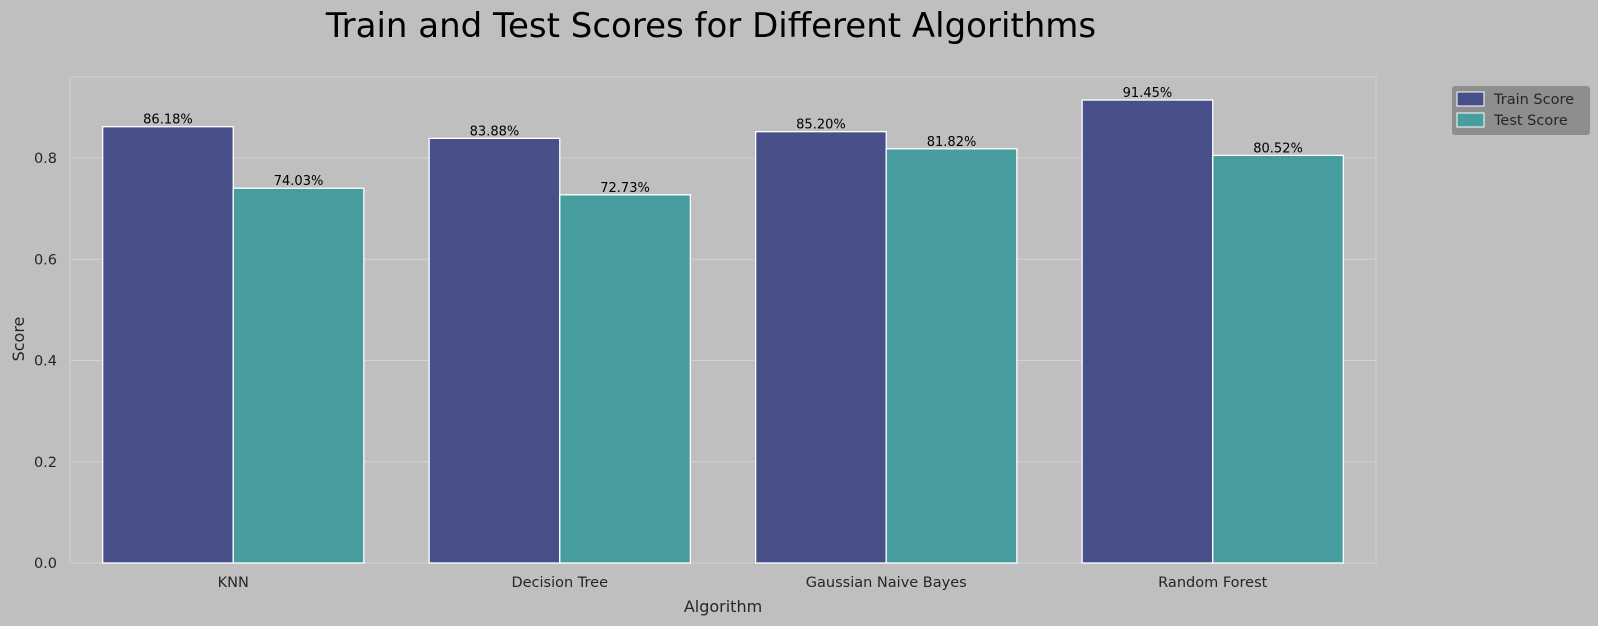 Image resolution: width=1598 pixels, height=626 pixels. Describe the element at coordinates (821, 125) in the screenshot. I see `bar-data-label: 85.20%` at that location.